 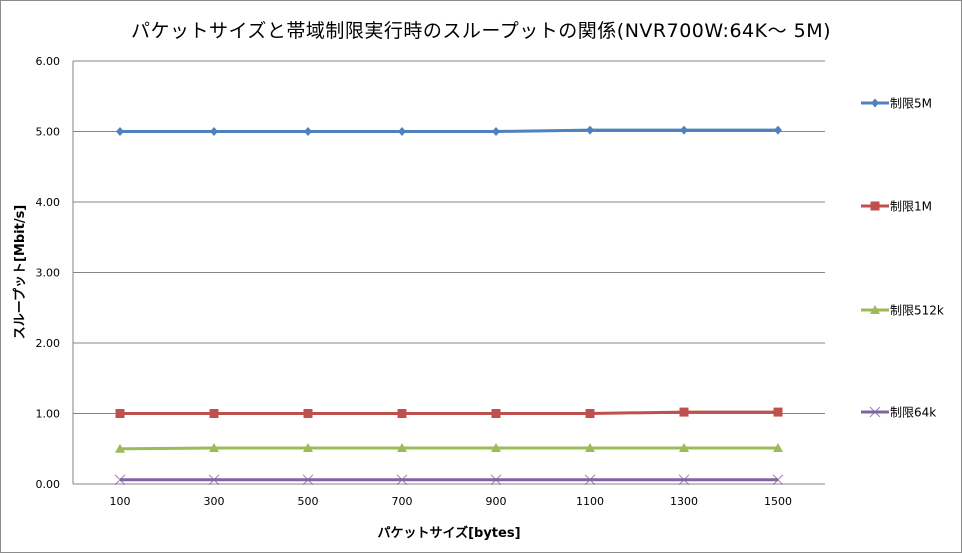 What do you see at coordinates (308, 501) in the screenshot?
I see `x-tick-label: 500` at bounding box center [308, 501].